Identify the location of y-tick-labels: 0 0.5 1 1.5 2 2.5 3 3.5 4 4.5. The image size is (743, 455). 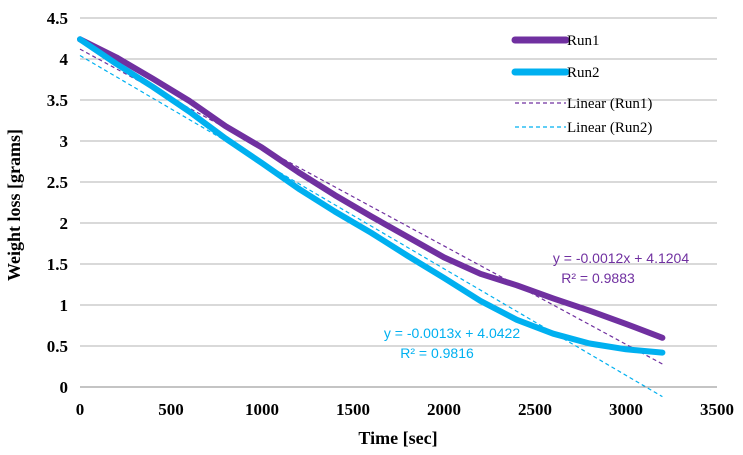
(58, 203).